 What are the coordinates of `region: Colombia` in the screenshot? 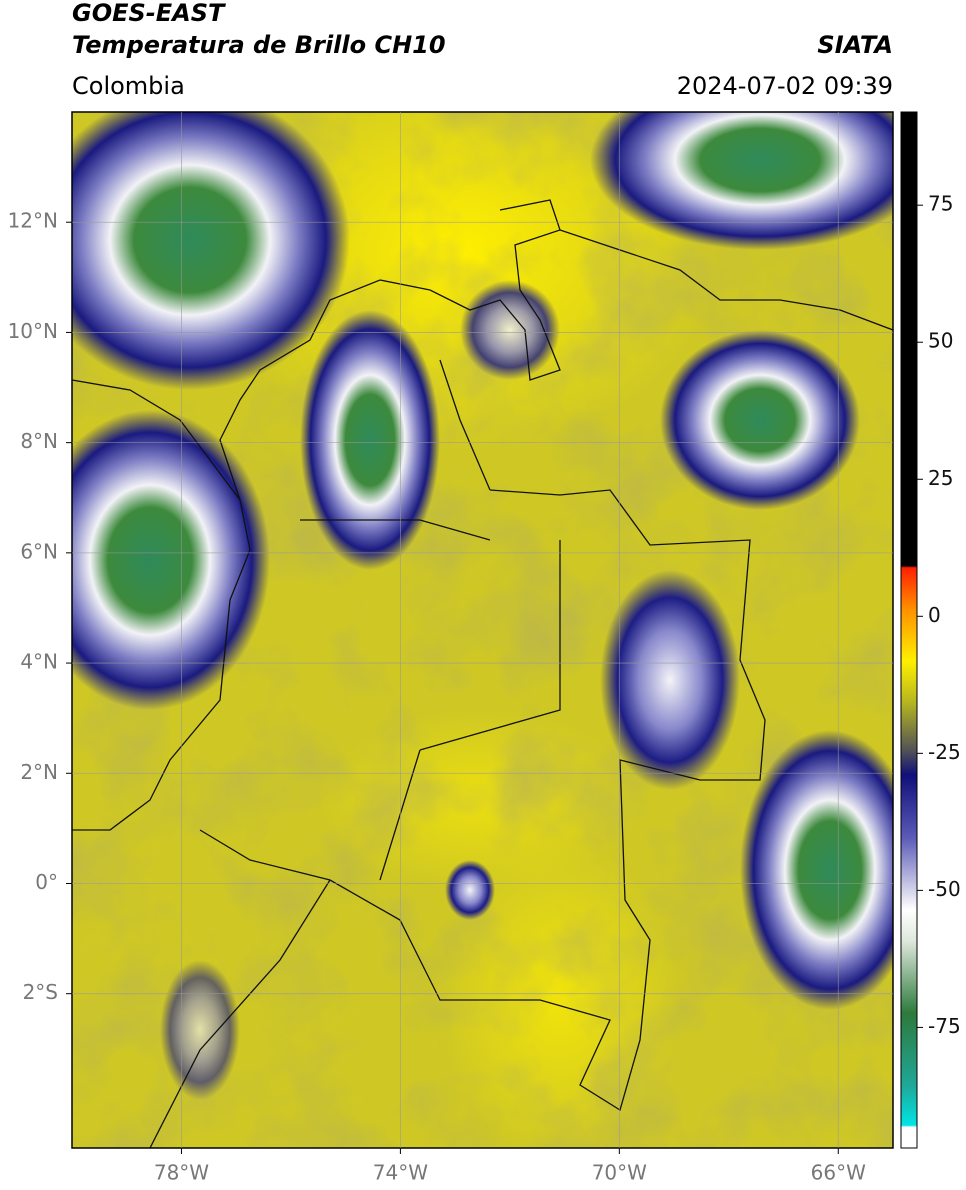 It's located at (128, 86).